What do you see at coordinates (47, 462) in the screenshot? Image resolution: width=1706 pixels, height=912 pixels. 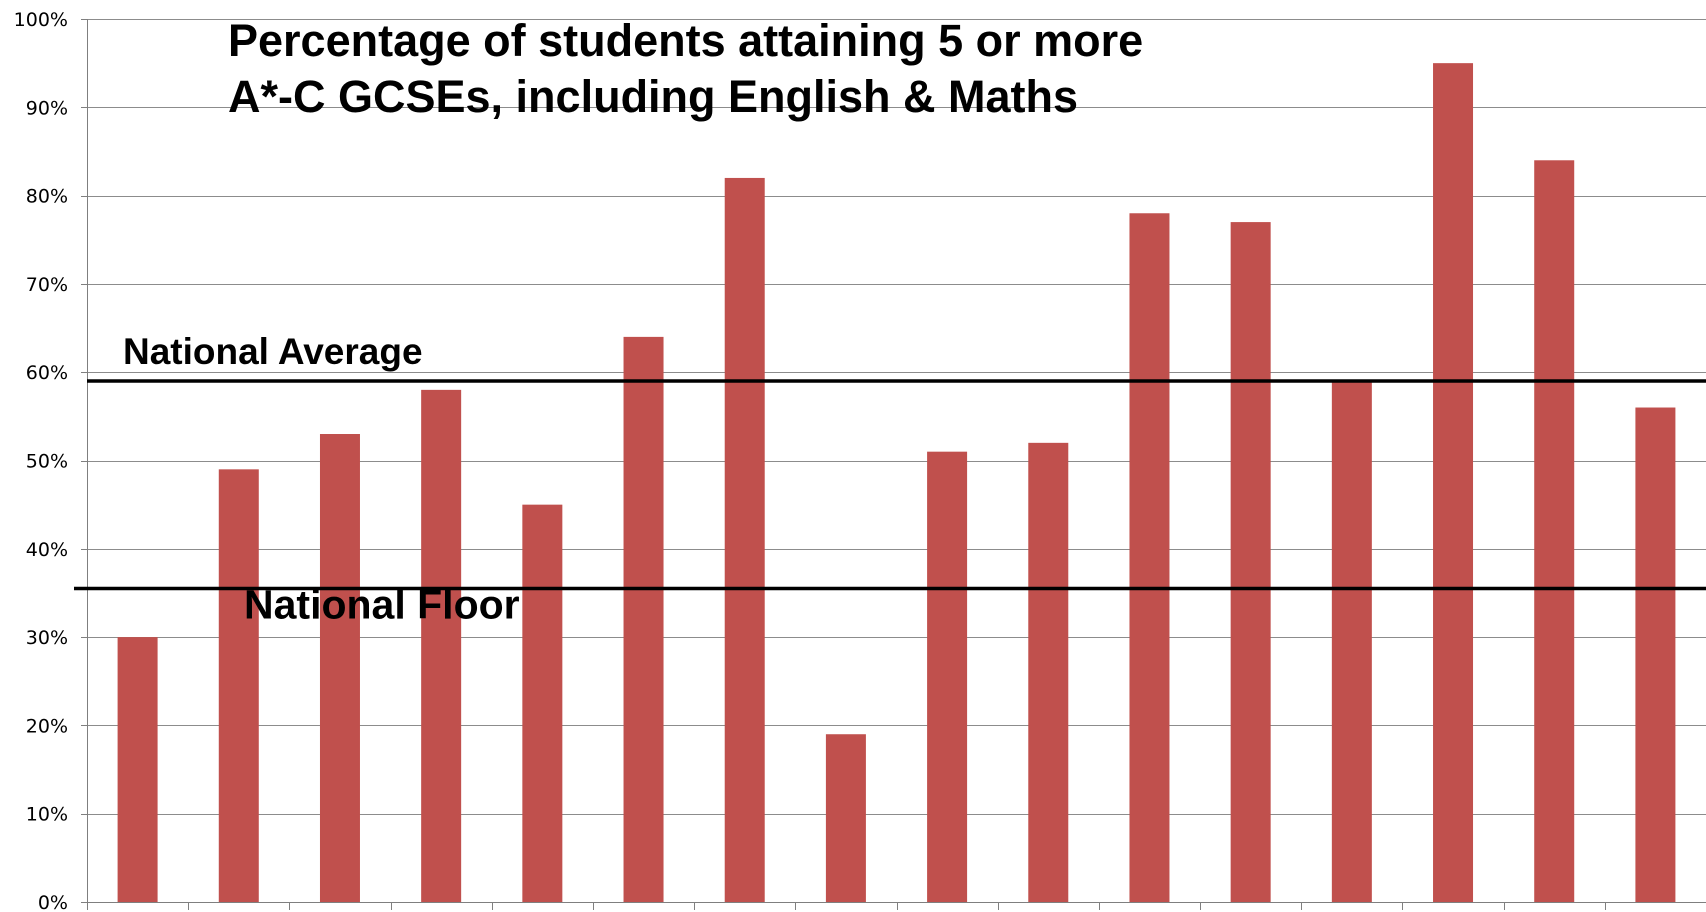 I see `y-tick-label: 50%` at bounding box center [47, 462].